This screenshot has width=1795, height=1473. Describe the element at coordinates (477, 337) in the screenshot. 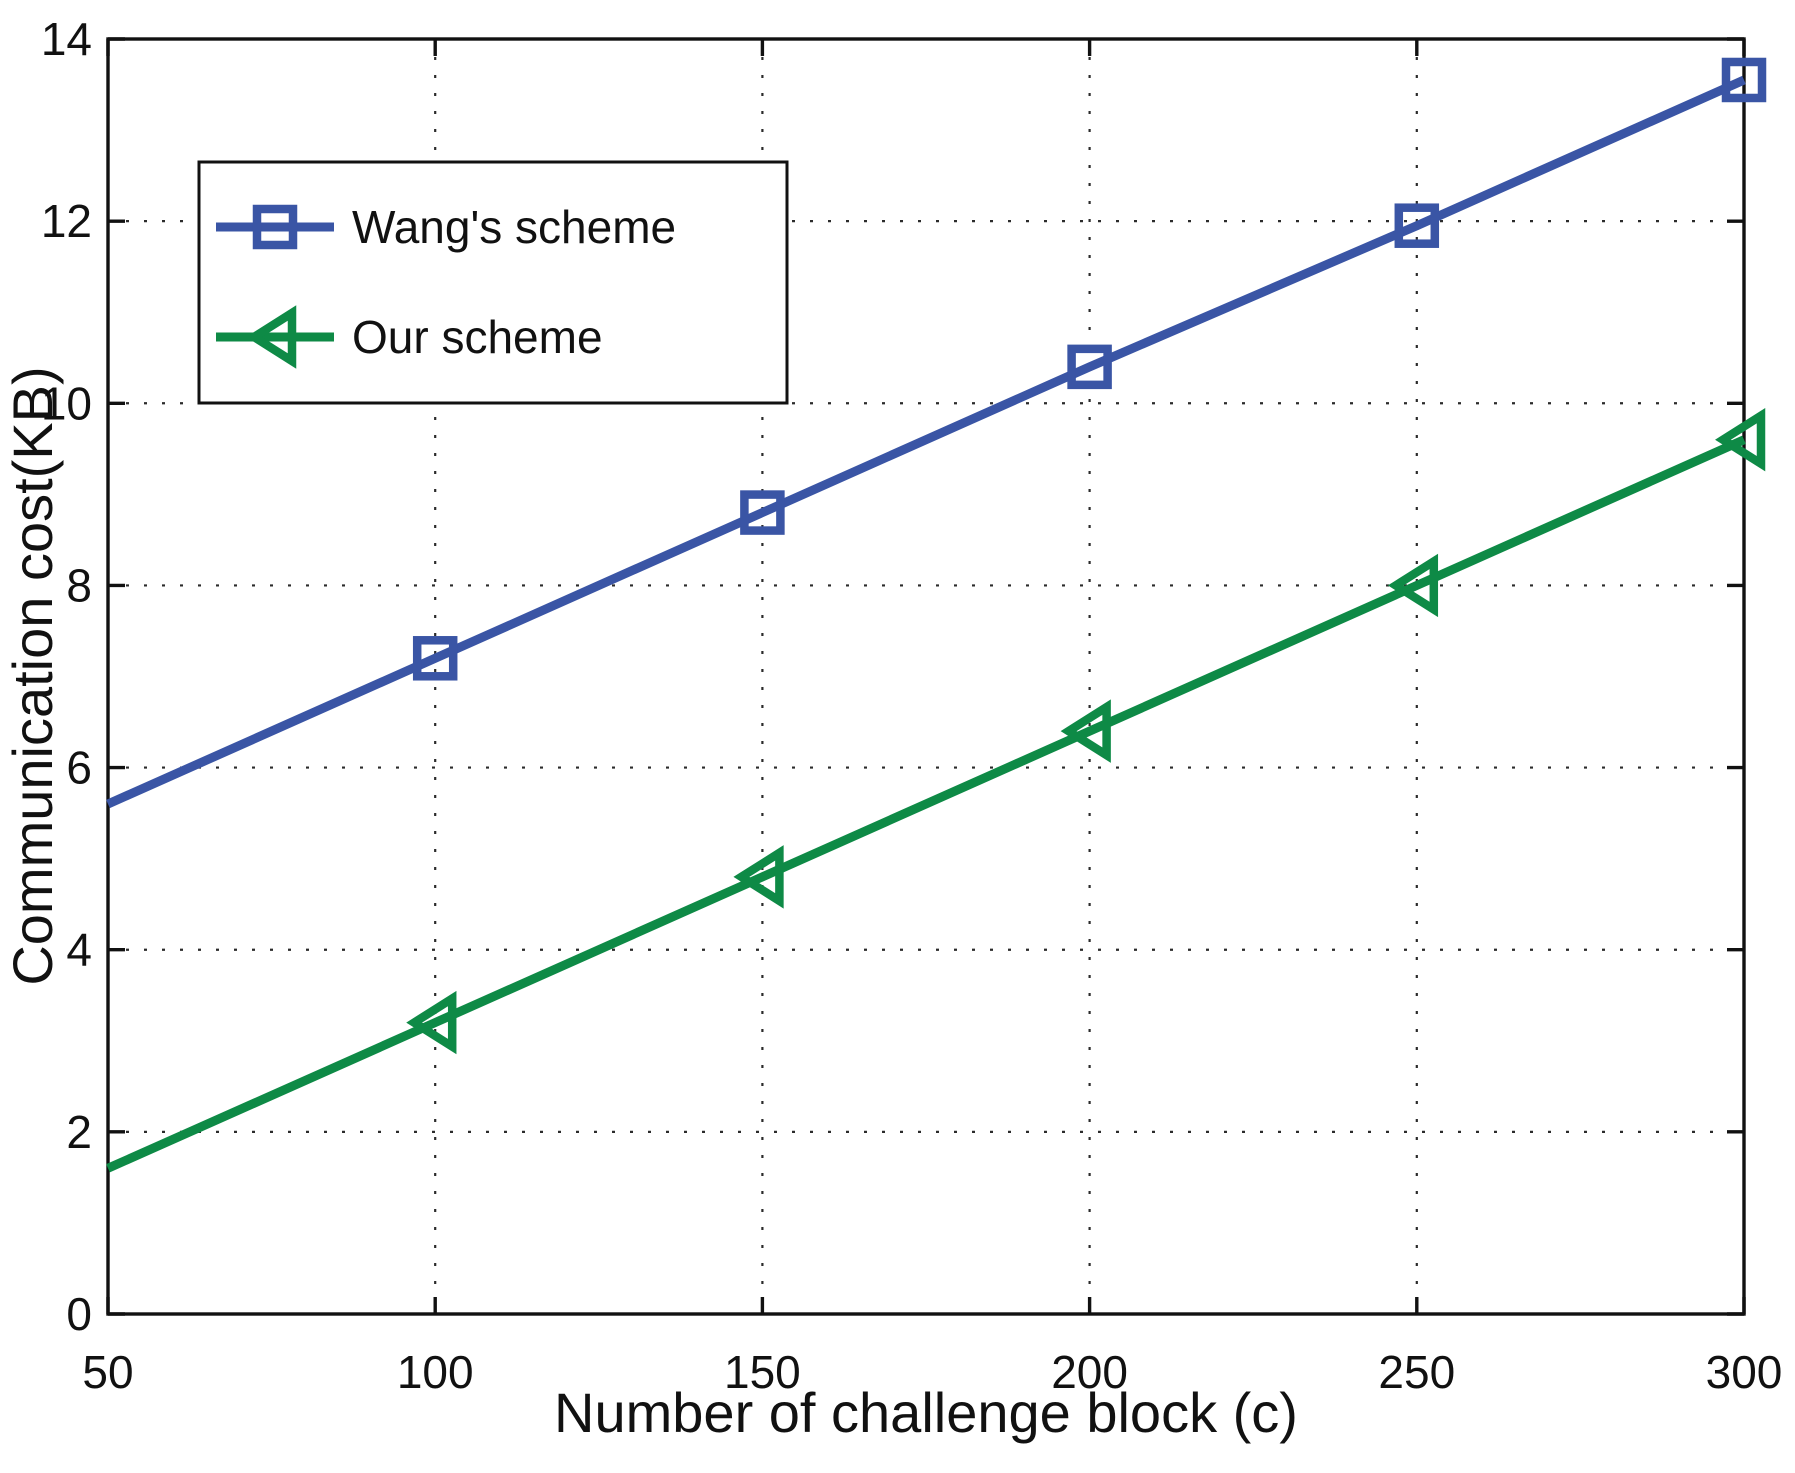

I see `legend-label-our: Our scheme` at that location.